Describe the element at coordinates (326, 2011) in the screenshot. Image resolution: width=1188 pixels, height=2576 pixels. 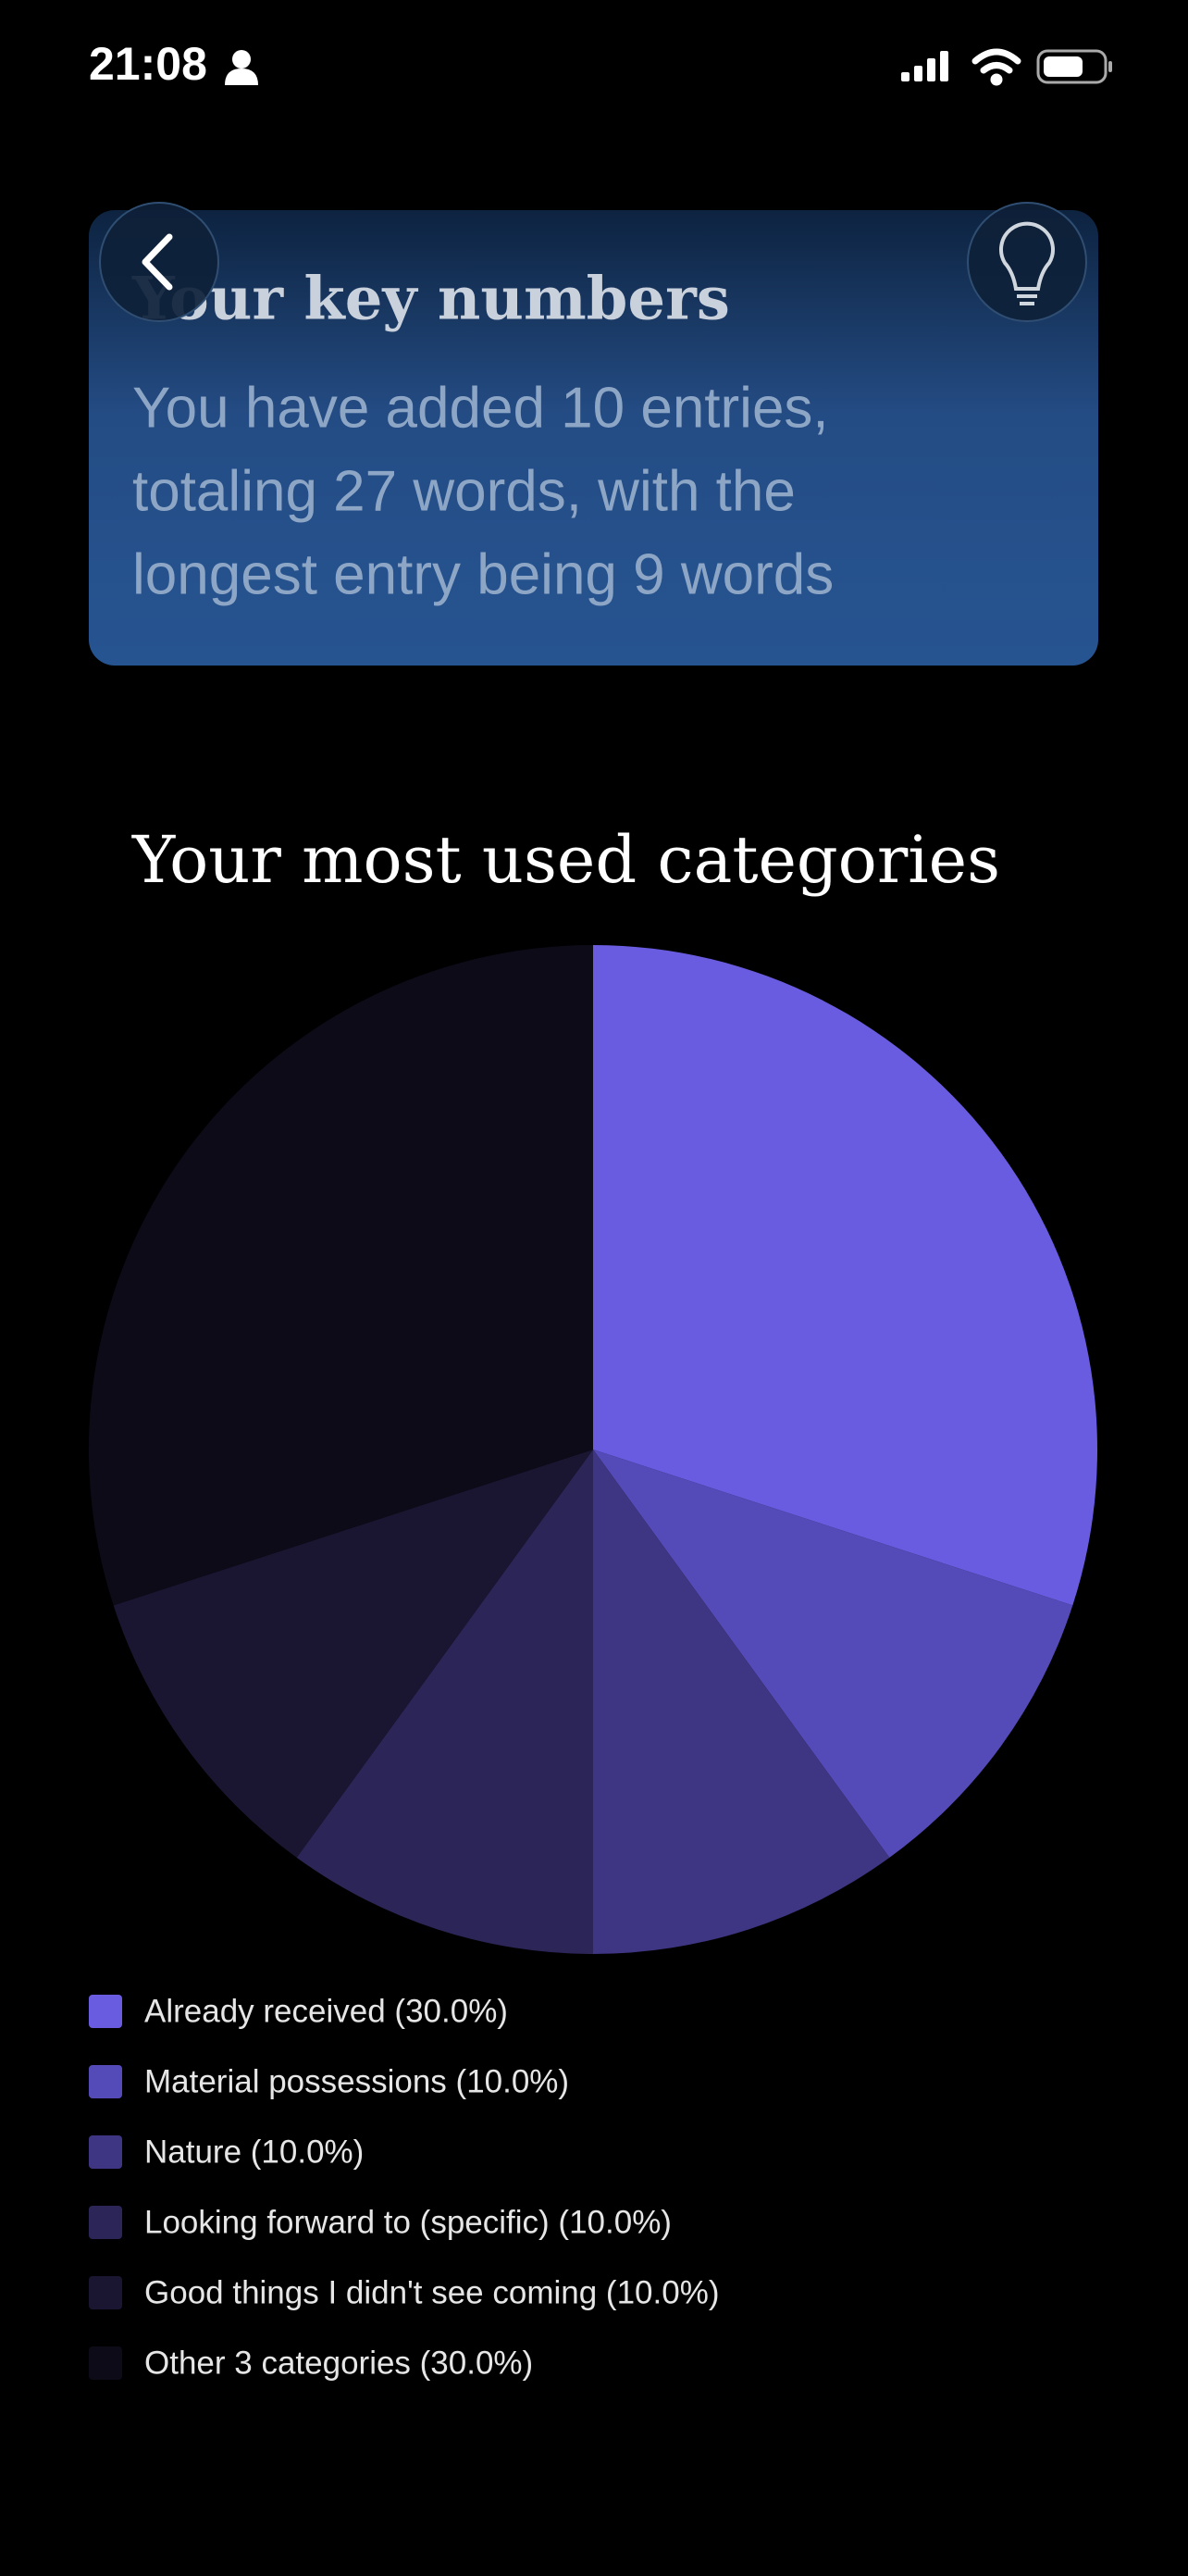
I see `legend-label: Already received (30.0%)` at that location.